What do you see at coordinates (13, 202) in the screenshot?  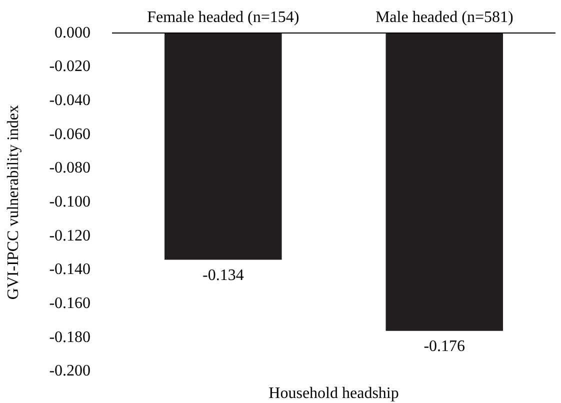 I see `y-axis-title: GVI-IPCC vulnerability index` at bounding box center [13, 202].